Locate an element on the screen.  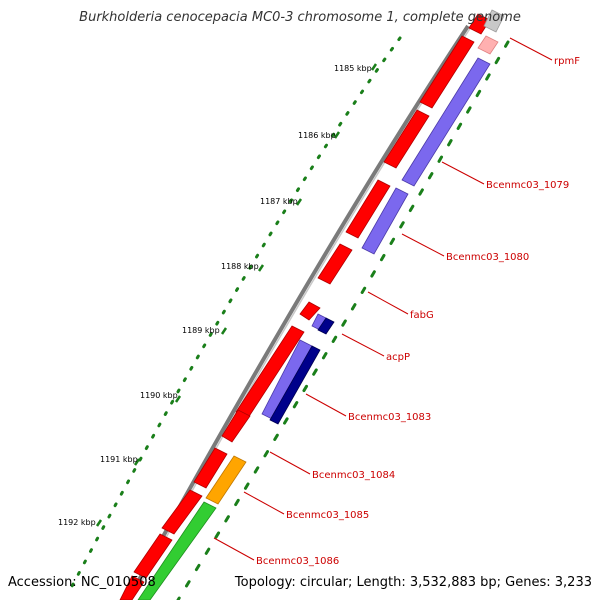
gene-bcenmc03-1080-fwd is located at coordinates (406, 139).